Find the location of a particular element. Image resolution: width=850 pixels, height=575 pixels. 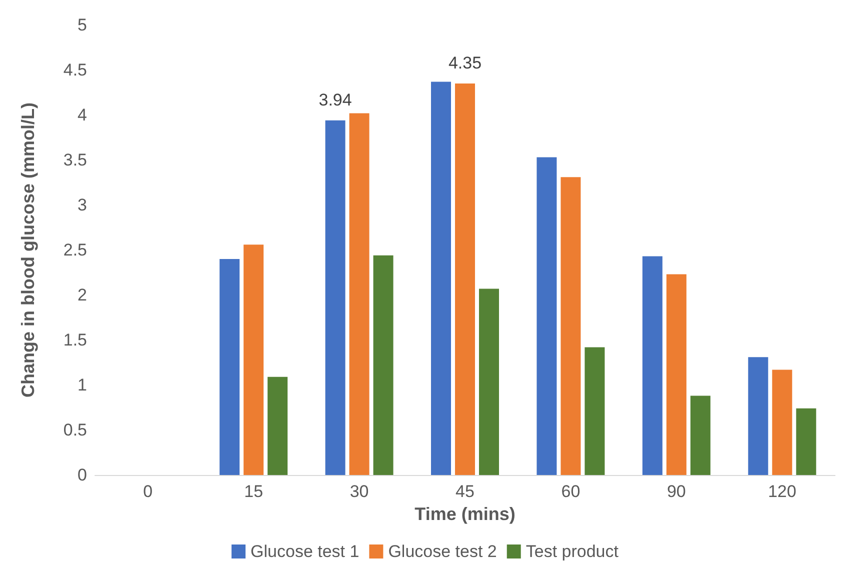

y-tick-label: 4 is located at coordinates (82, 115).